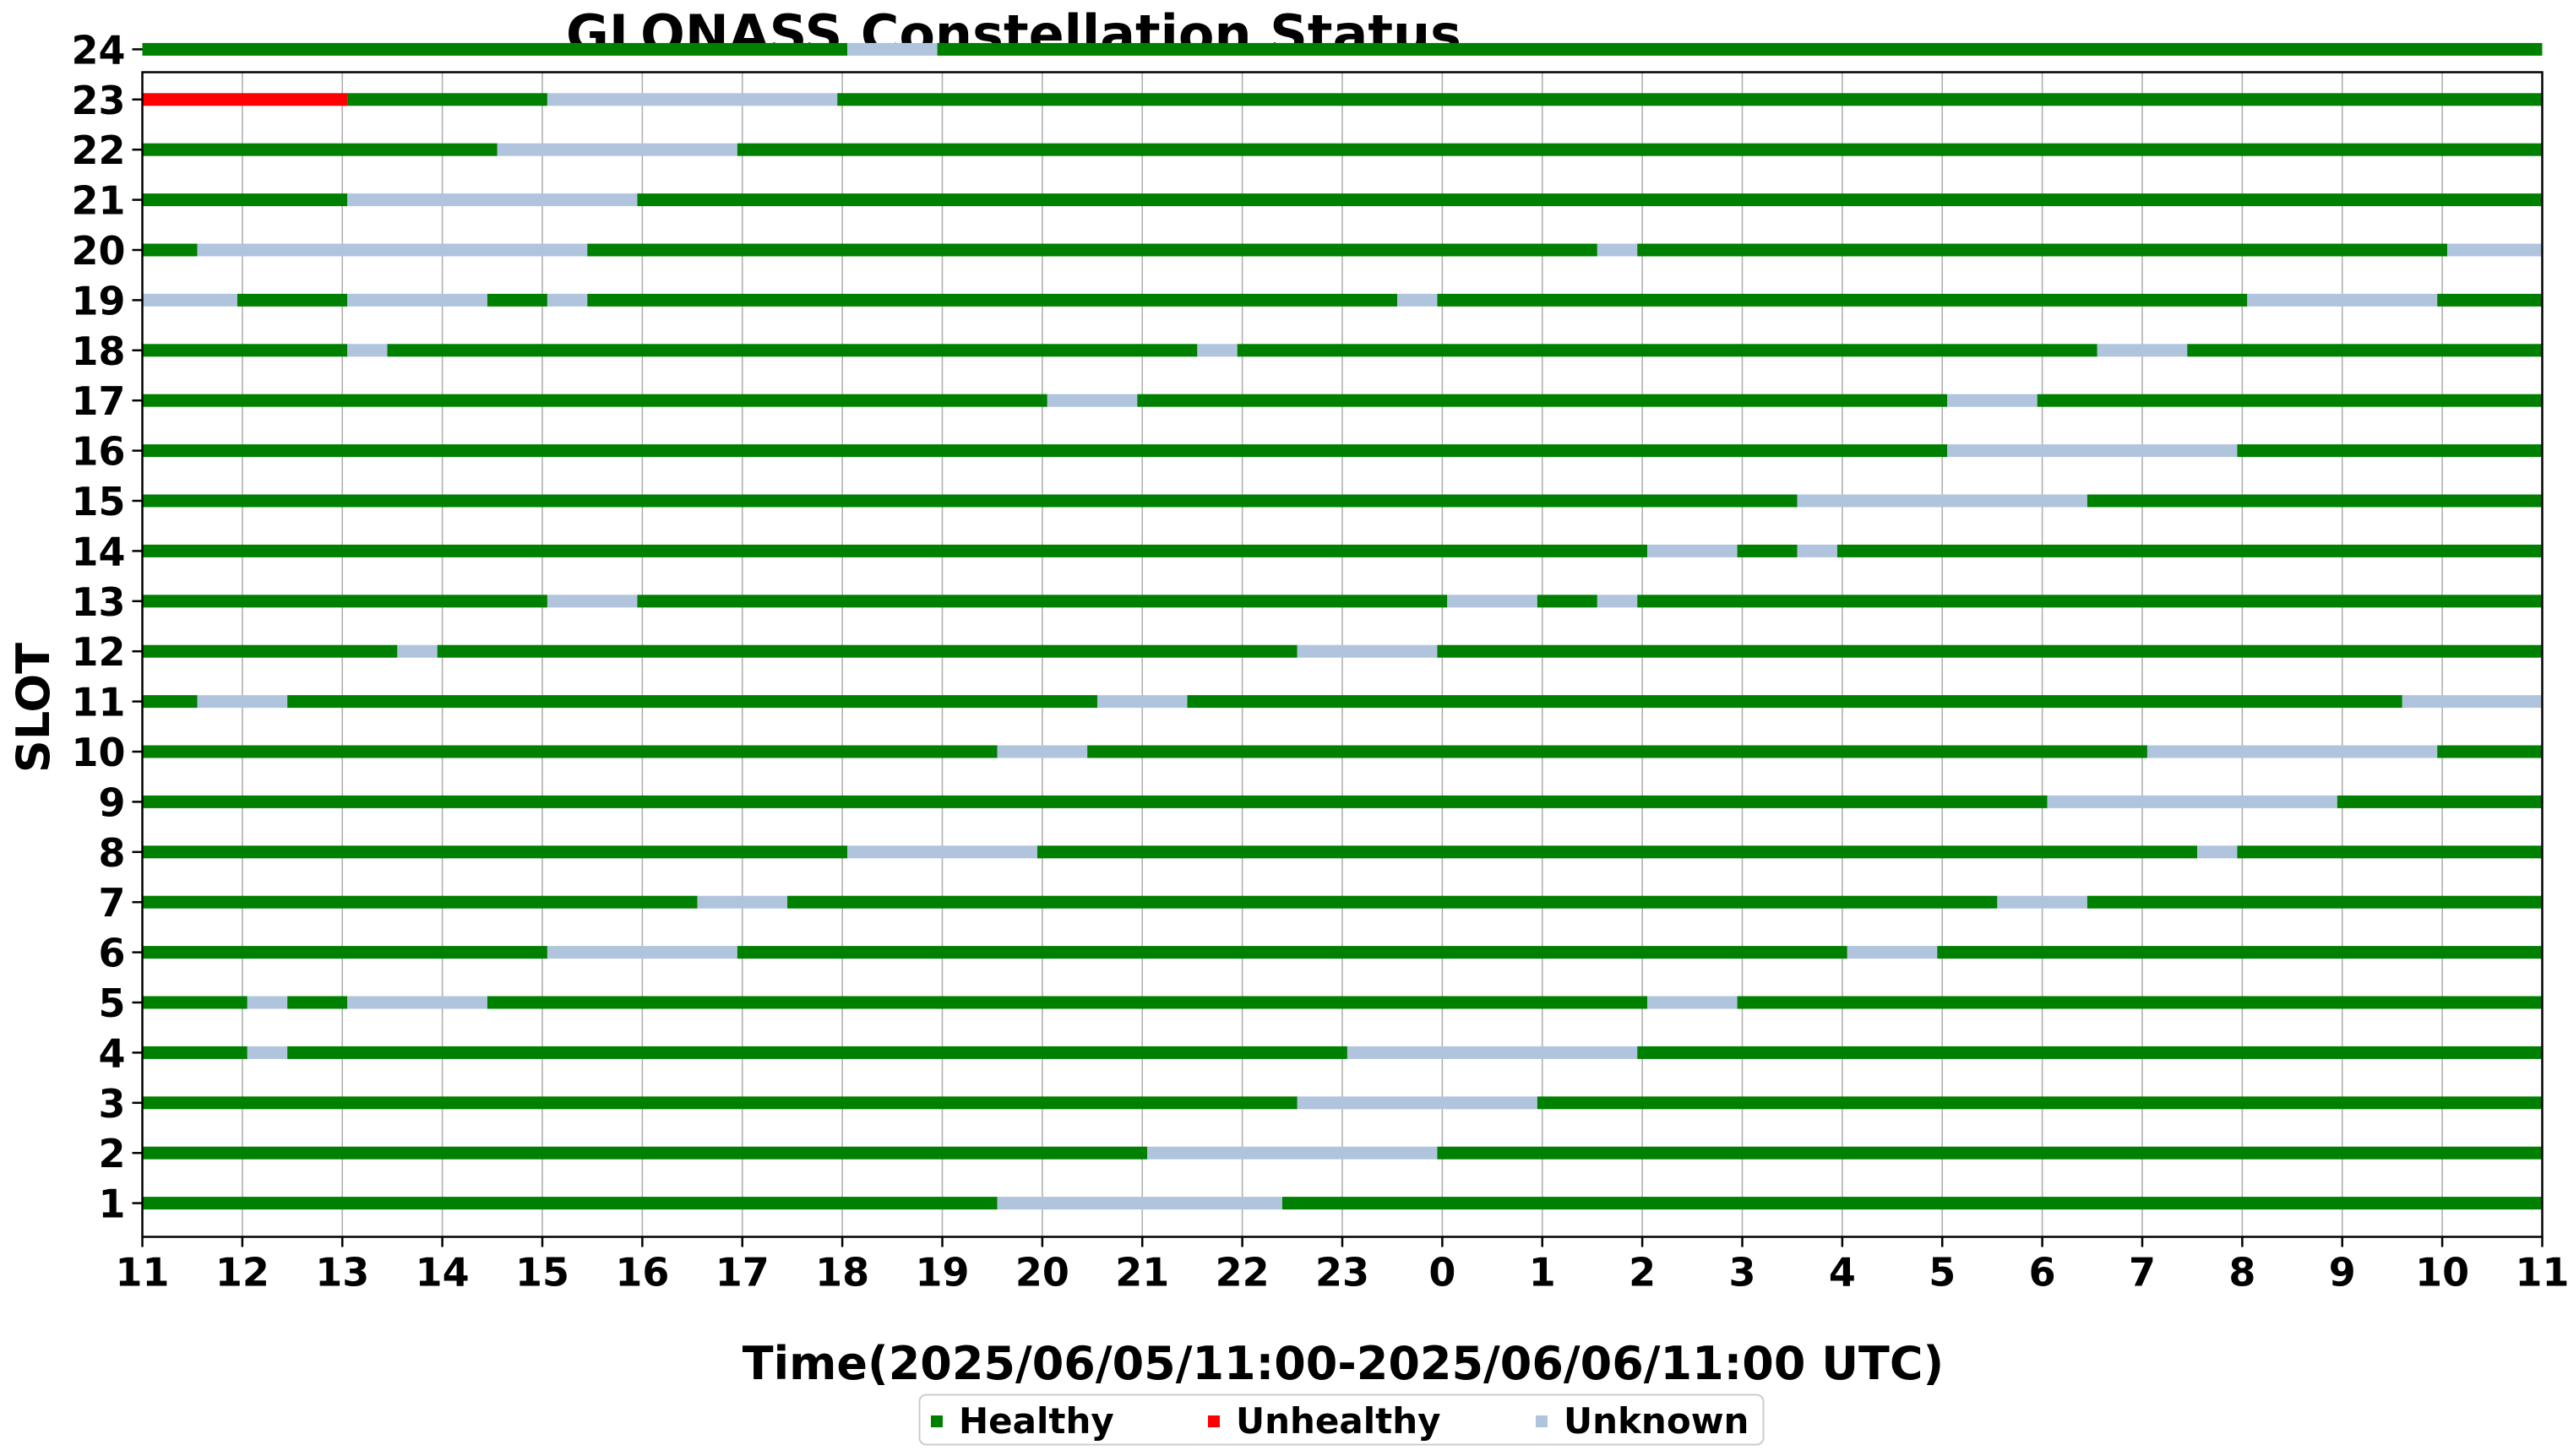  I want to click on x-tick-label: 9, so click(2342, 1273).